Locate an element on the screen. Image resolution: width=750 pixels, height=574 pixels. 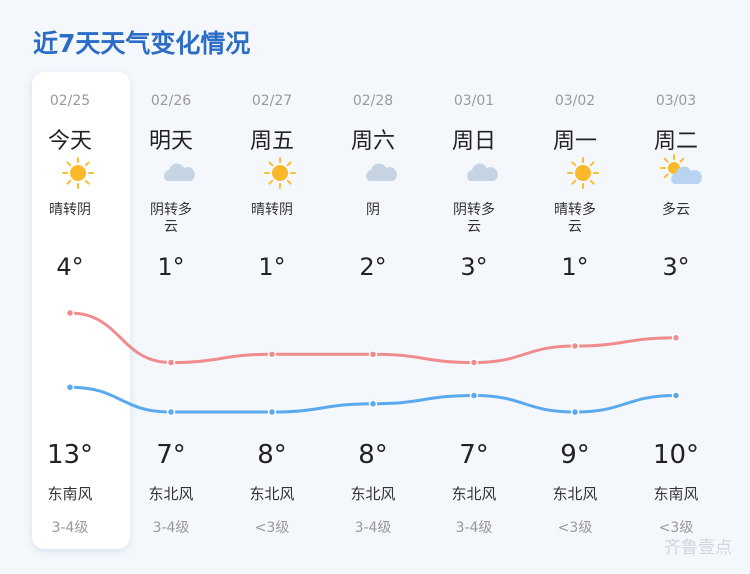
date: 03/02 is located at coordinates (575, 101).